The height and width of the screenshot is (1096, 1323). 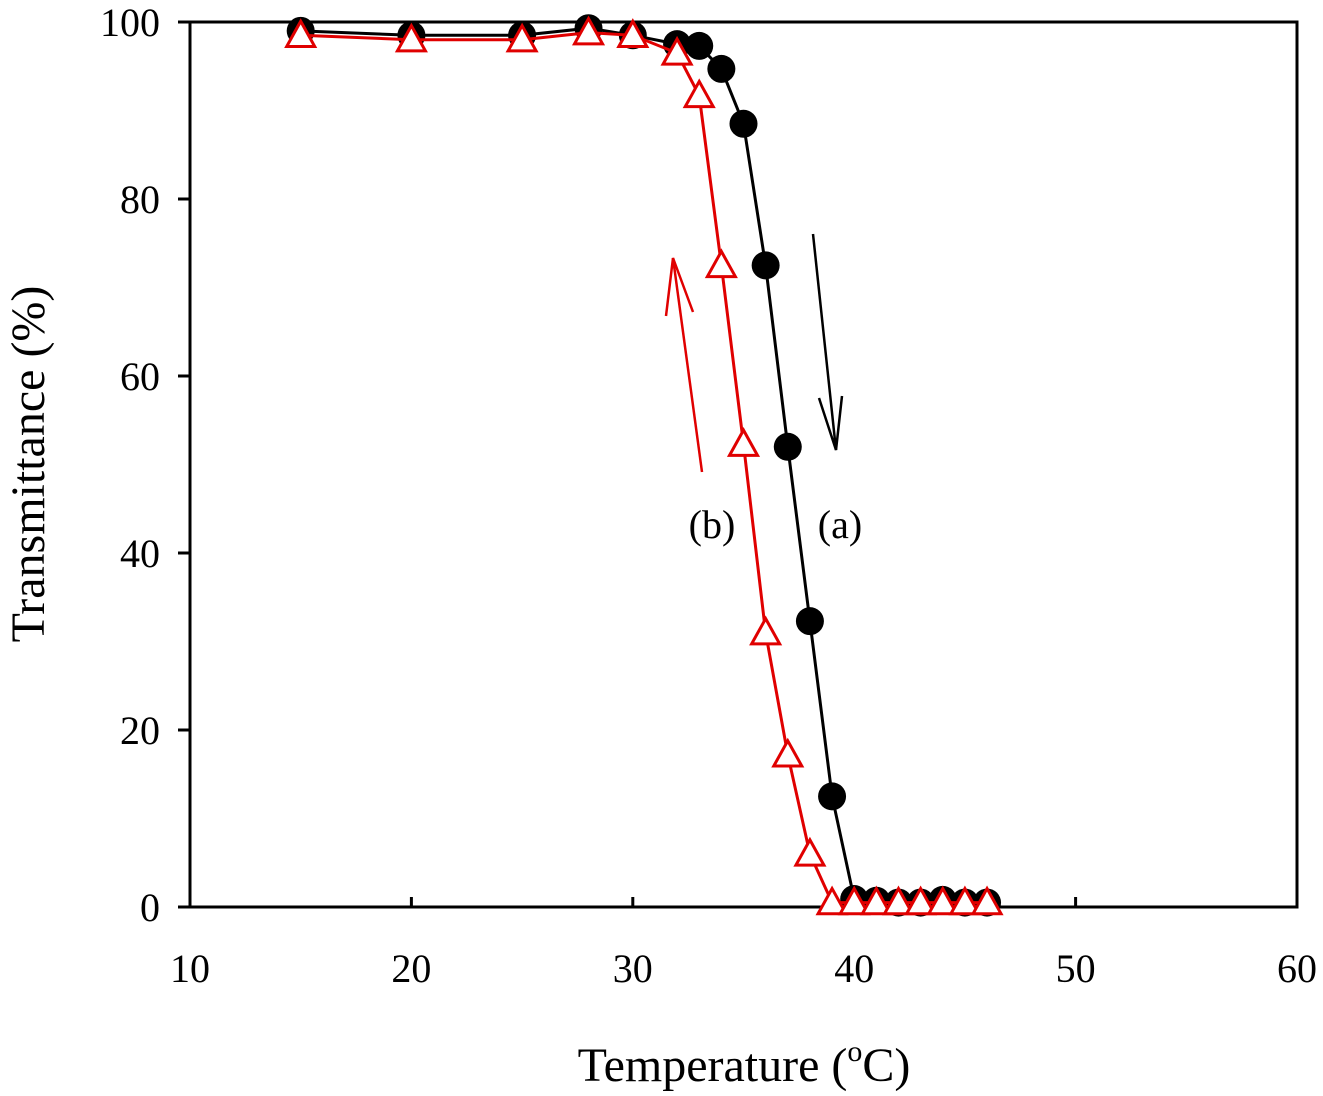 I want to click on y-tick-label: 100, so click(x=130, y=22).